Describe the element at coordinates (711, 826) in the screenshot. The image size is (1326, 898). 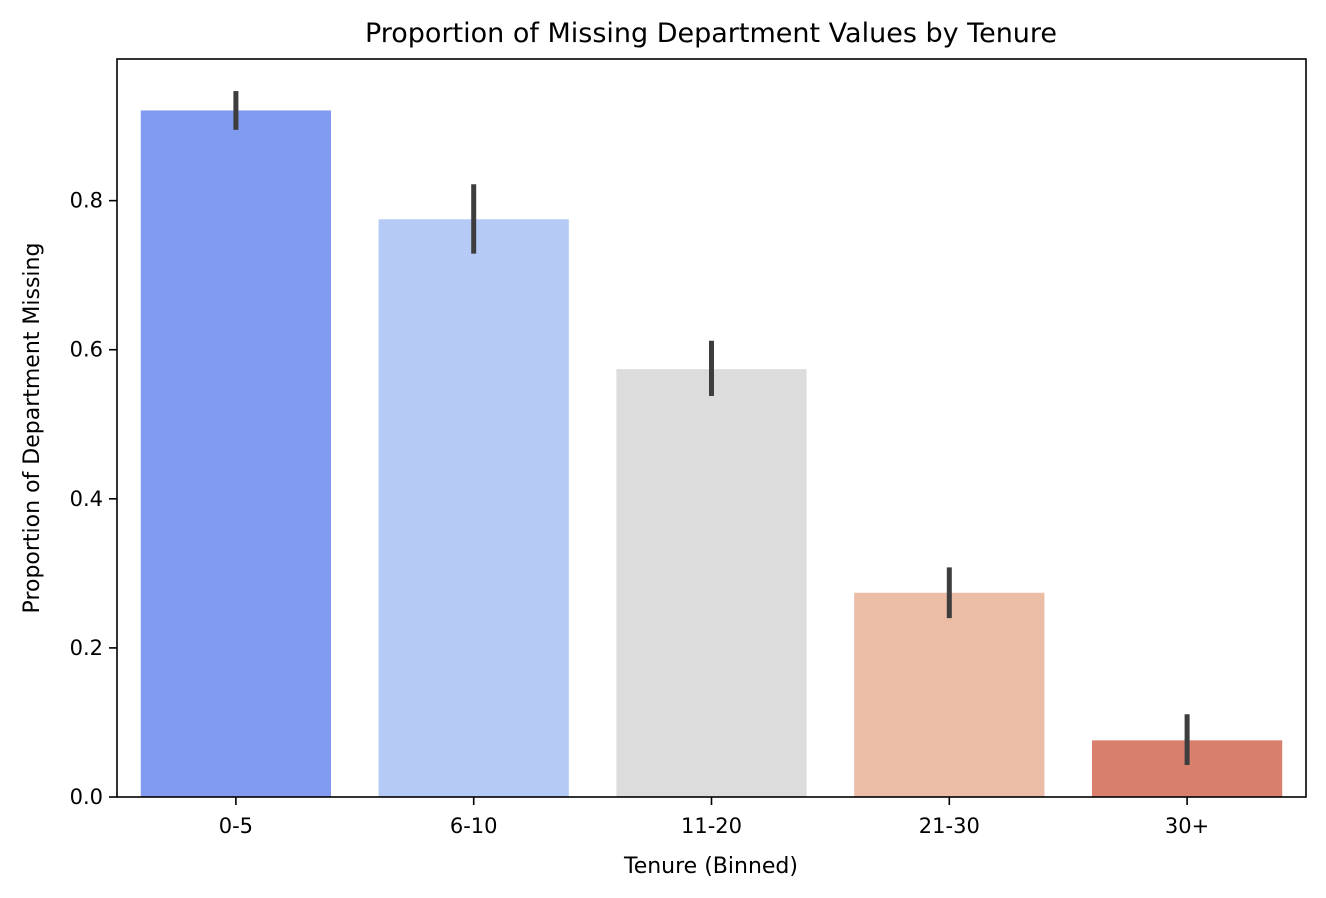
I see `x-tick-label: 11-20` at that location.